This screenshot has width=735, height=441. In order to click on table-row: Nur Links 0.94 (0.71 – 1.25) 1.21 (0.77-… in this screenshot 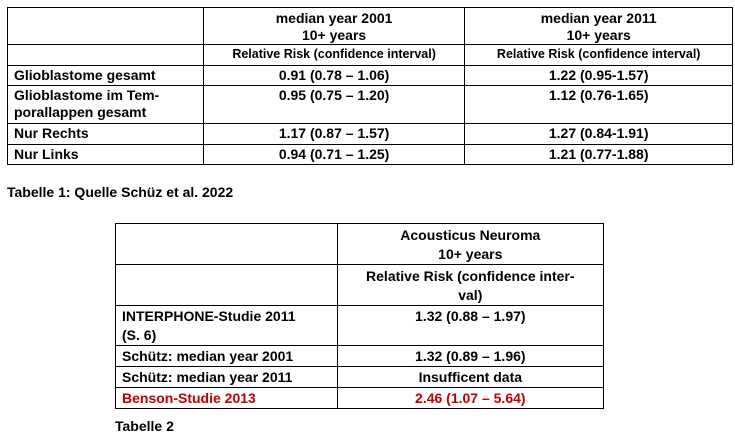, I will do `click(370, 154)`.